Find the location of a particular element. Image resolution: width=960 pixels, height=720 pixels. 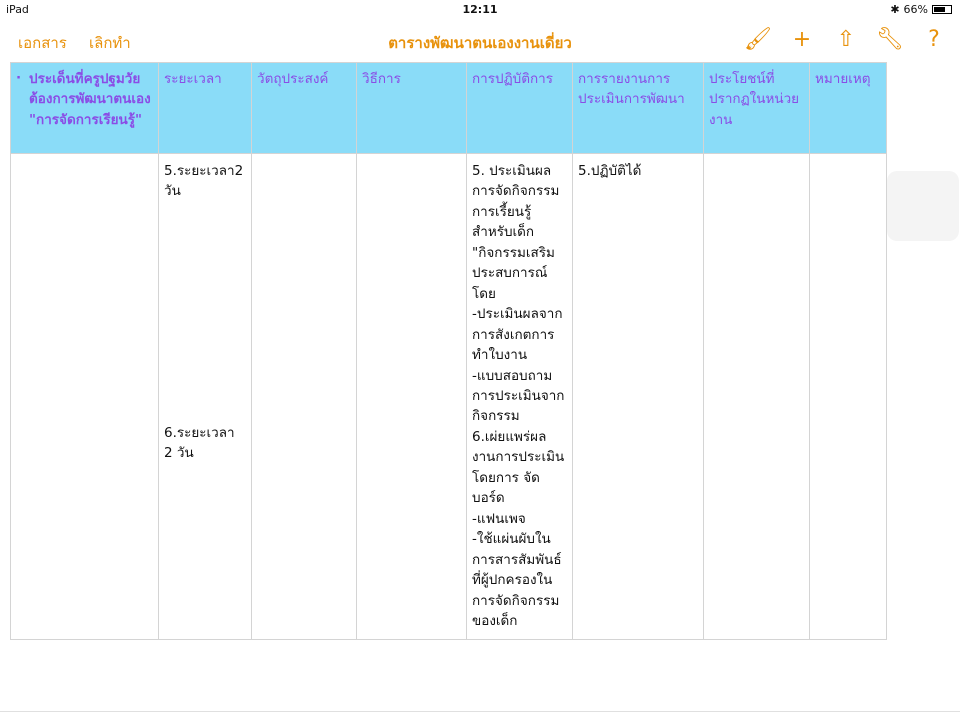

paintbrush-icon: 🖌︎ is located at coordinates (758, 39).